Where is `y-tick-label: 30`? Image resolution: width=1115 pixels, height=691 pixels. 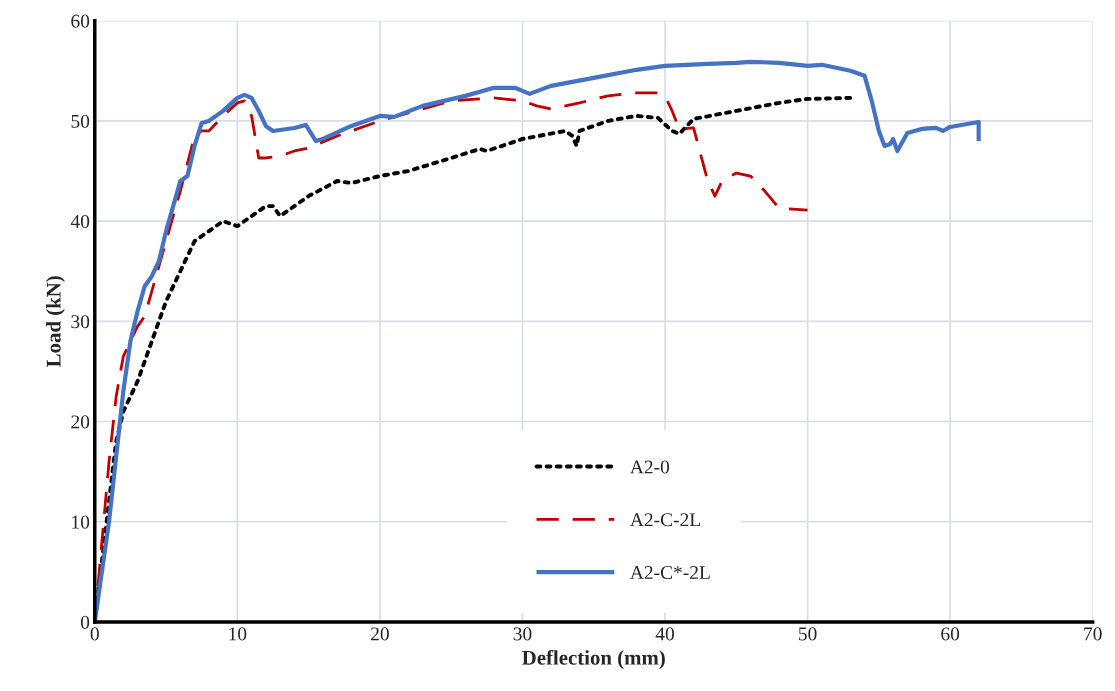
y-tick-label: 30 is located at coordinates (80, 322).